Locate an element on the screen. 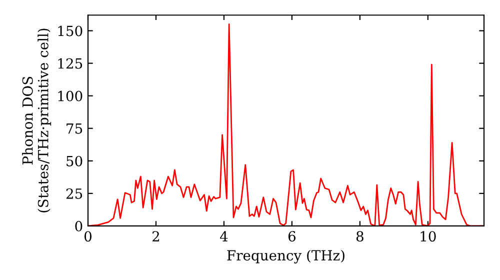  y-tick-label: 100 is located at coordinates (70, 96).